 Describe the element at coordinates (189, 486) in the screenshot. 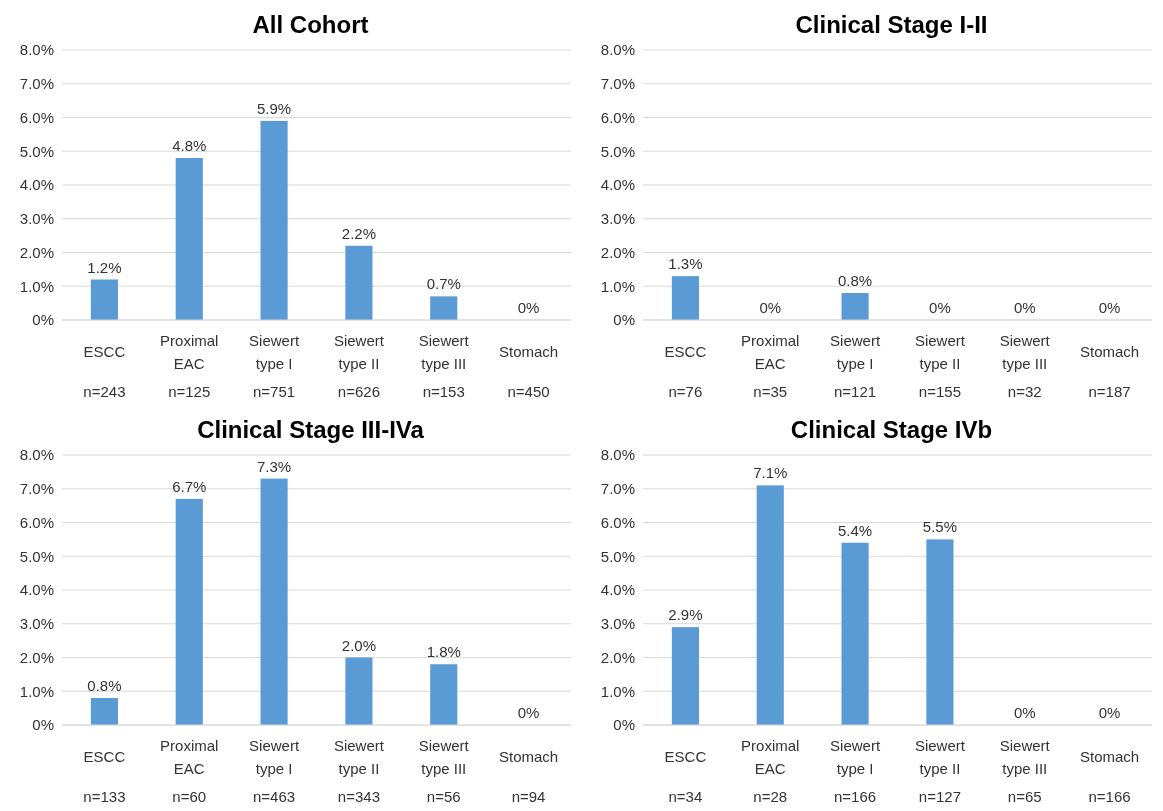

I see `data-label: 6.7%` at that location.